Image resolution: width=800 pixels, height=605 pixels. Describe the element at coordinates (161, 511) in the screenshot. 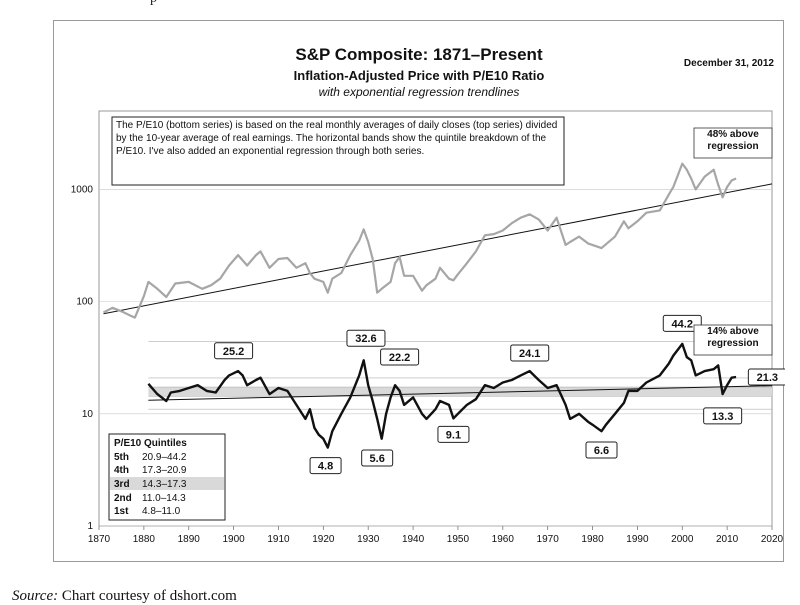

I see `quintile-row-range: 4.8–11.0` at that location.